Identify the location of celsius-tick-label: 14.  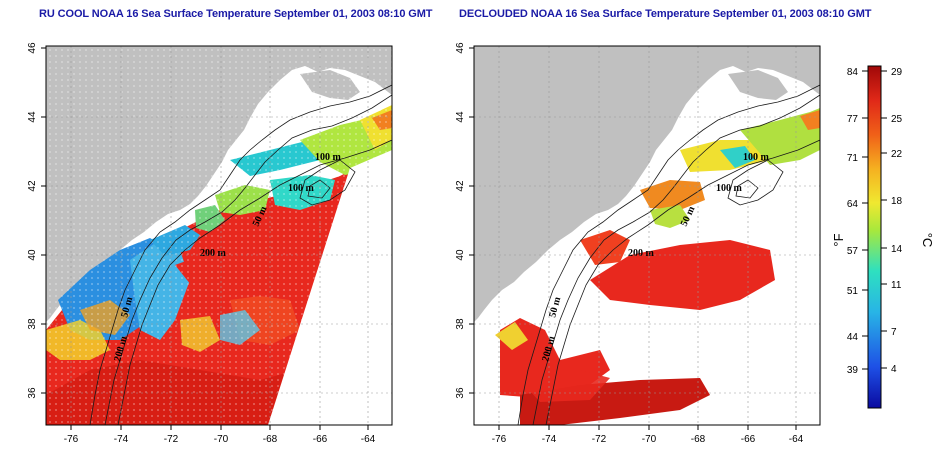
(897, 249).